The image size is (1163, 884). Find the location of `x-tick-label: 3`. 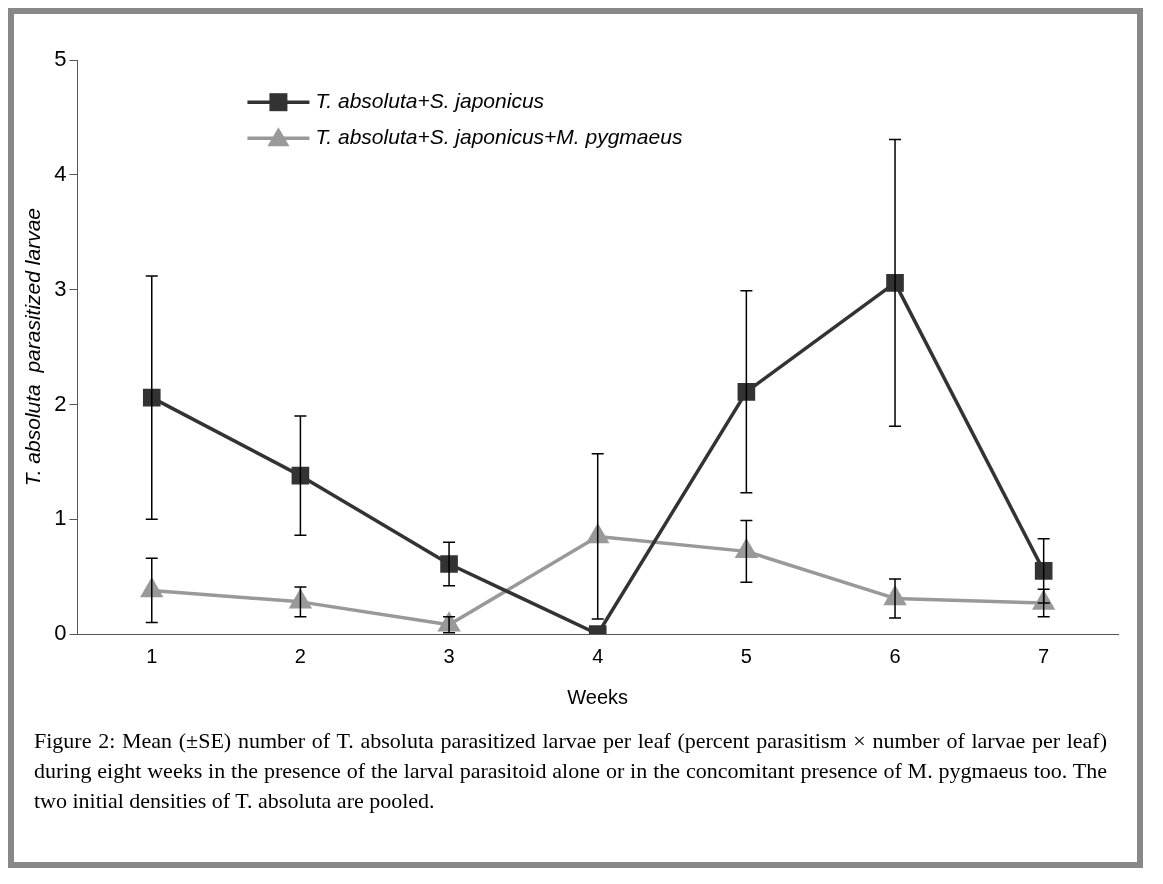

x-tick-label: 3 is located at coordinates (449, 655).